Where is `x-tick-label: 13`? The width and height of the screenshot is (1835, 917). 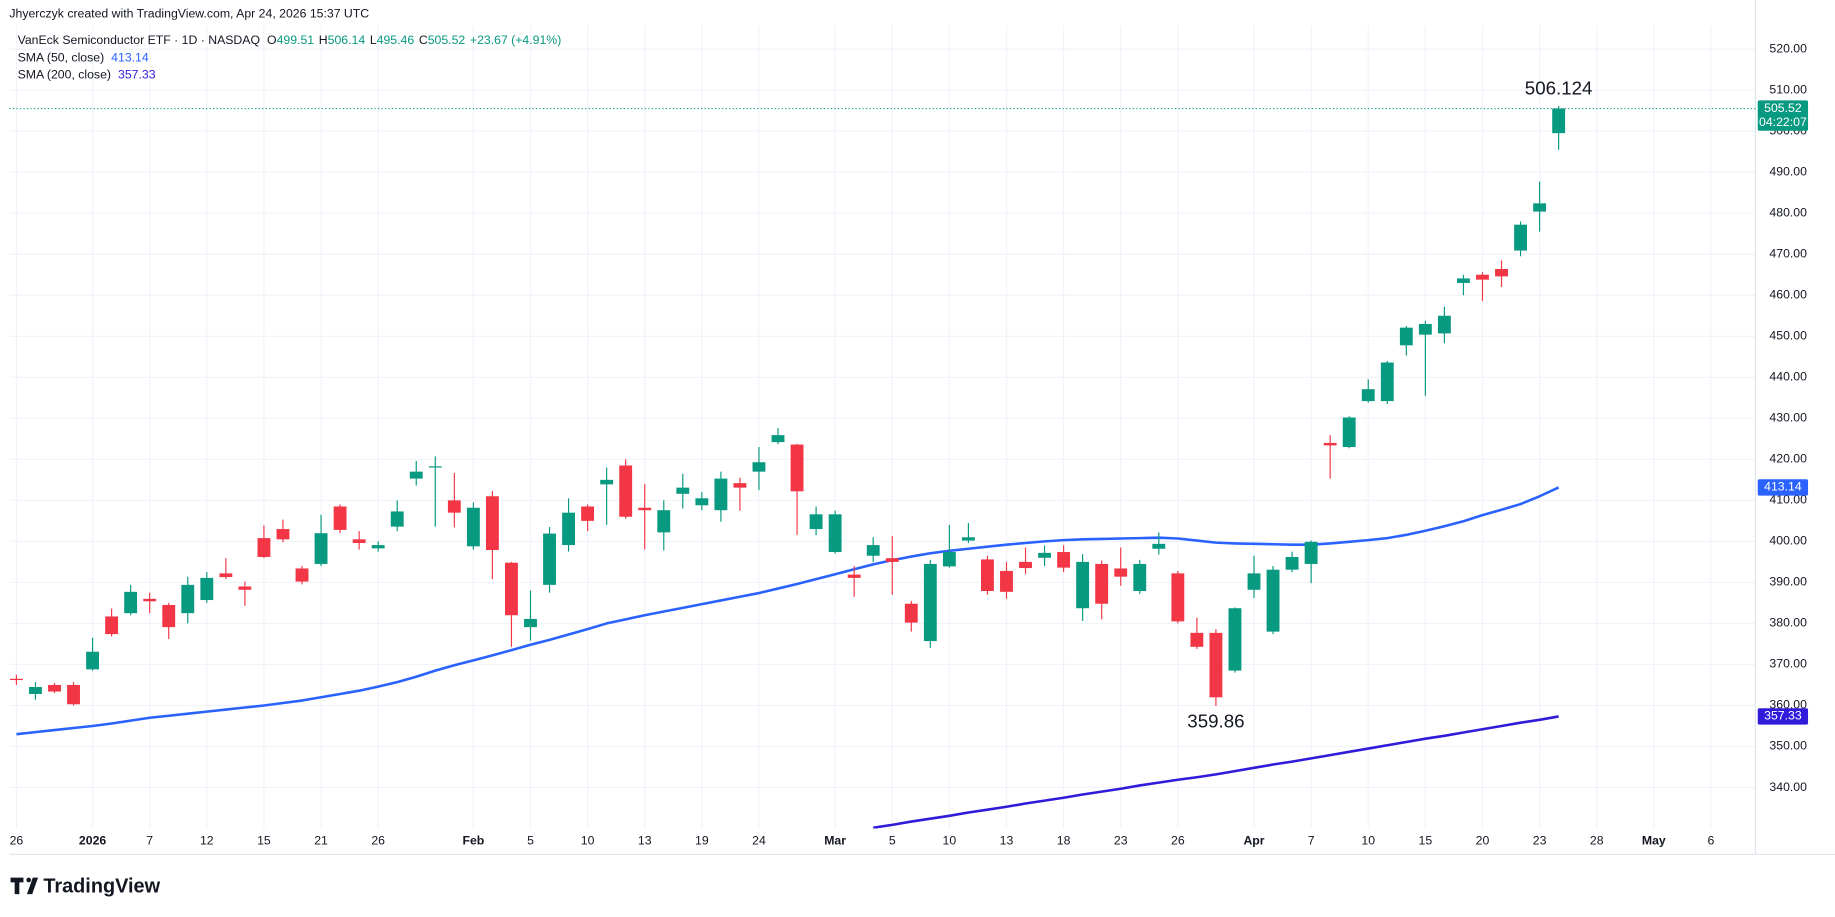
x-tick-label: 13 is located at coordinates (645, 841).